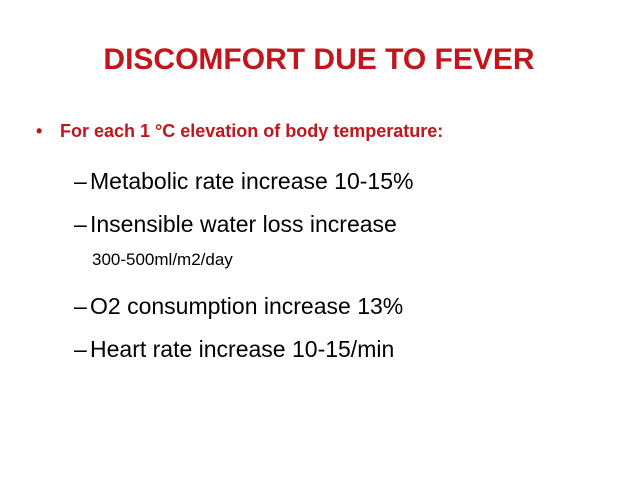  I want to click on sub-bullet-text: Insensible water loss increase, so click(243, 224).